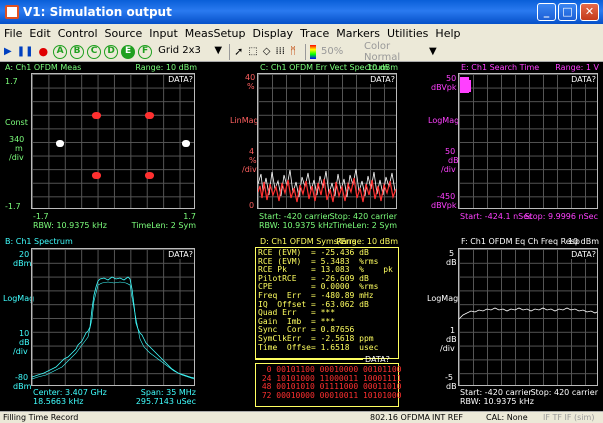 This screenshot has height=423, width=603. I want to click on panel-a-format: Const, so click(16, 122).